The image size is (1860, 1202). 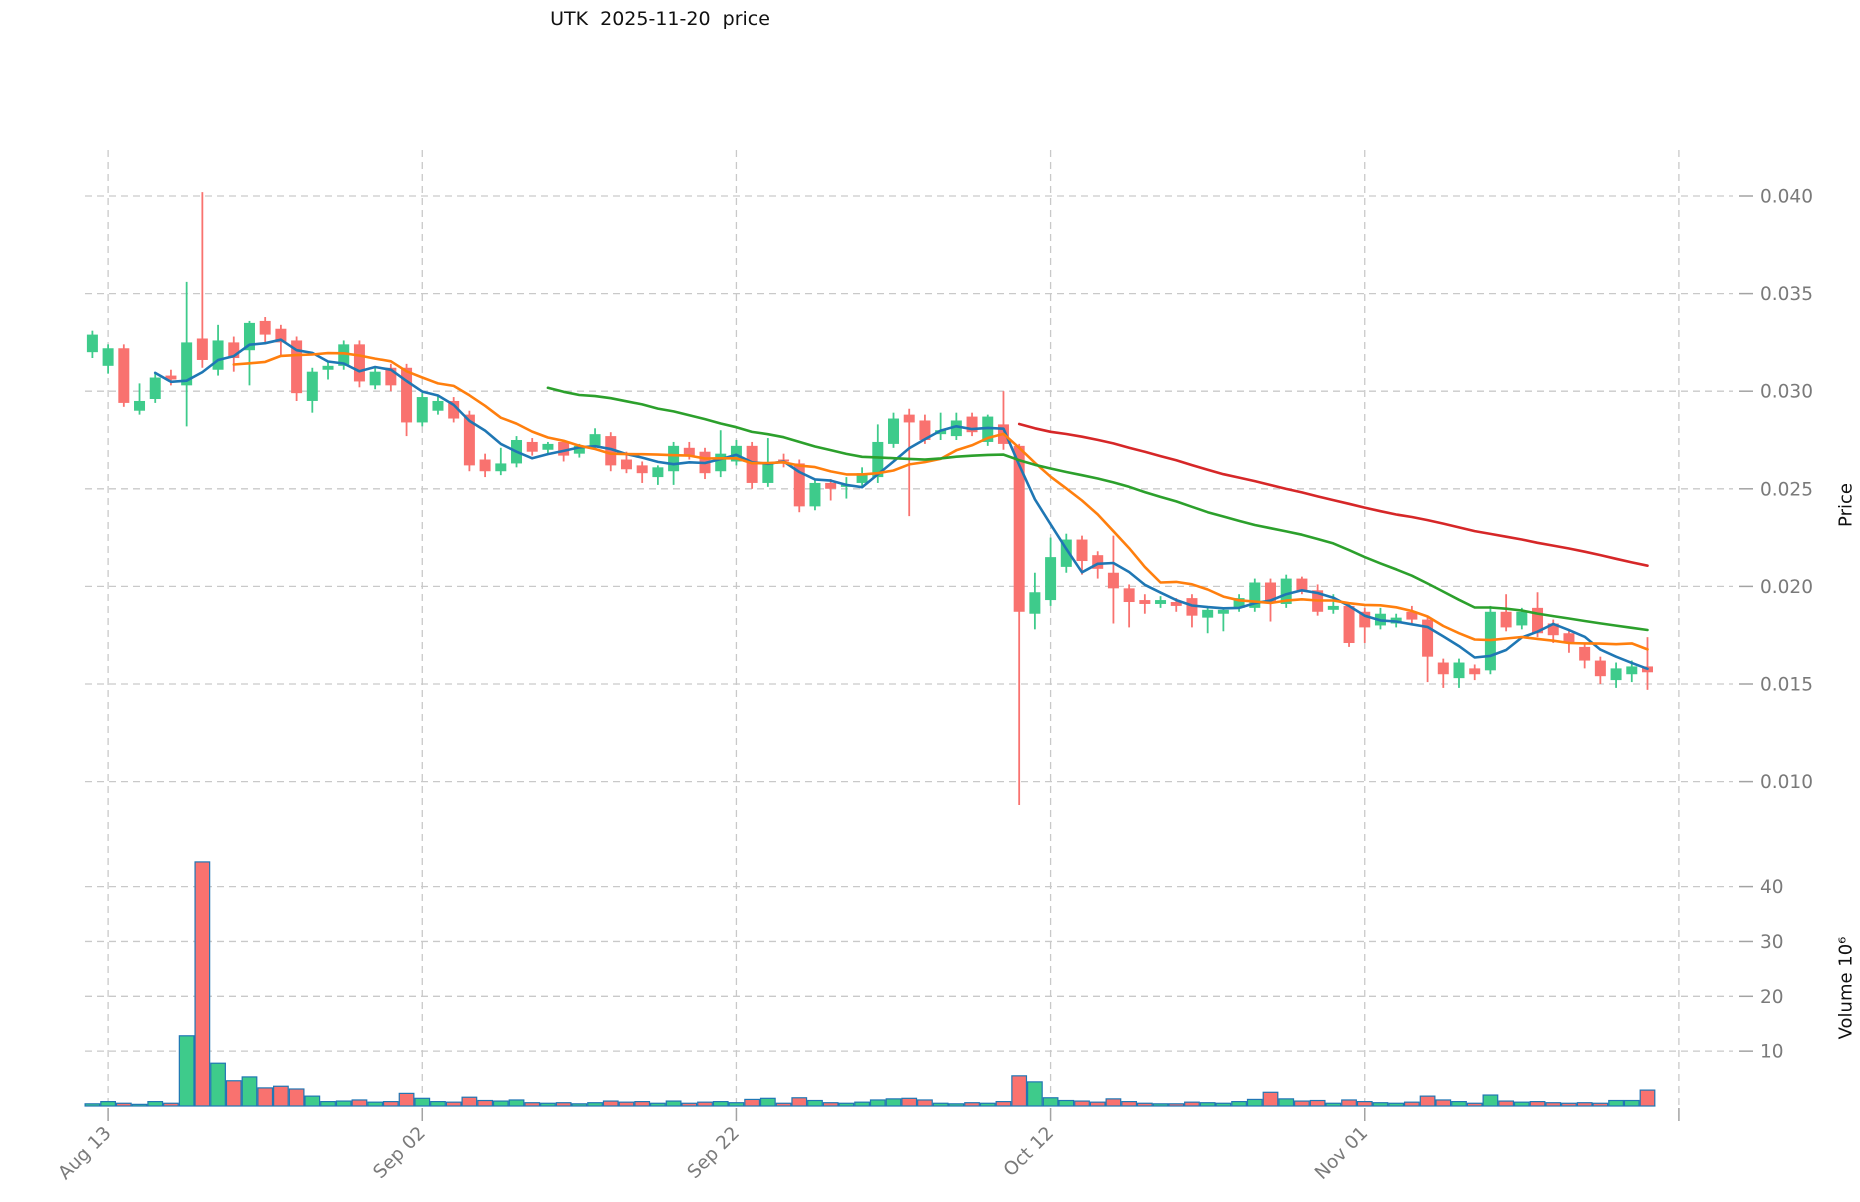 What do you see at coordinates (1786, 489) in the screenshot?
I see `price-tick-label: 0.025` at bounding box center [1786, 489].